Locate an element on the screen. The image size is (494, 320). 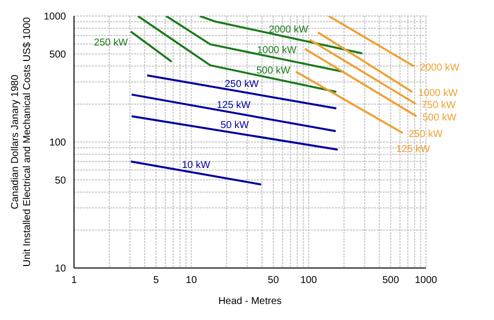
x-tick-label: 500 is located at coordinates (391, 280).